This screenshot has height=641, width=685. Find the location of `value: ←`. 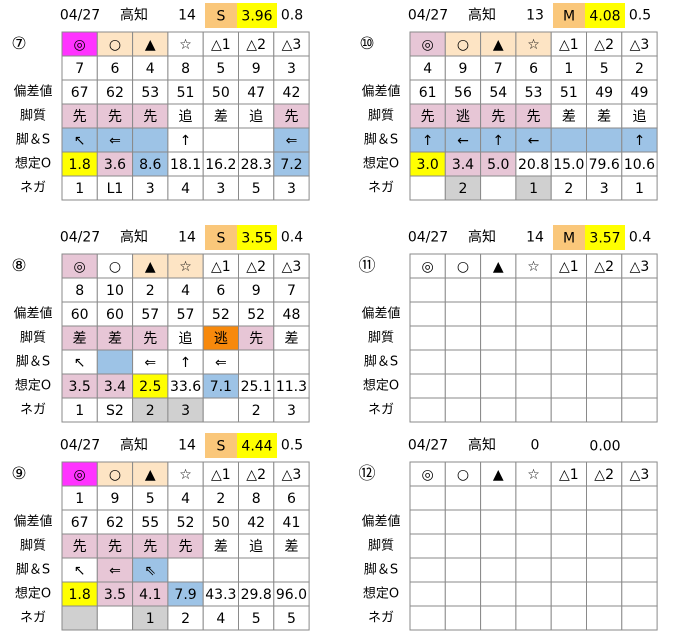

value: ← is located at coordinates (463, 141).